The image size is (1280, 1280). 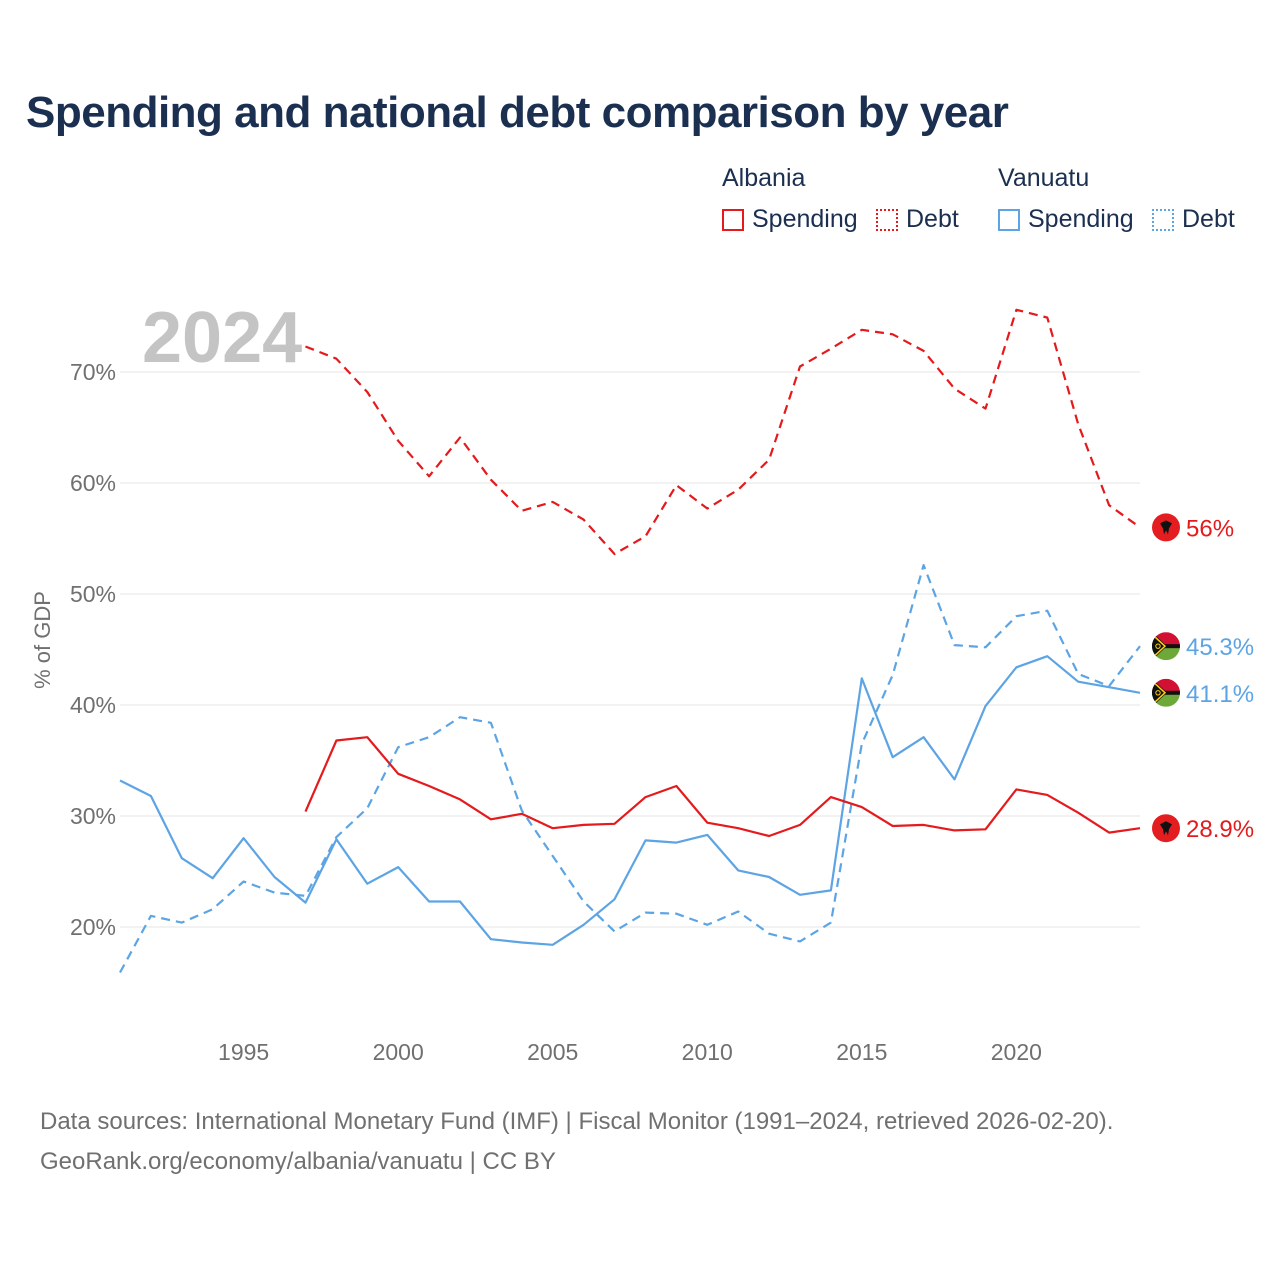 What do you see at coordinates (722, 787) in the screenshot?
I see `series-line-albania-spending` at bounding box center [722, 787].